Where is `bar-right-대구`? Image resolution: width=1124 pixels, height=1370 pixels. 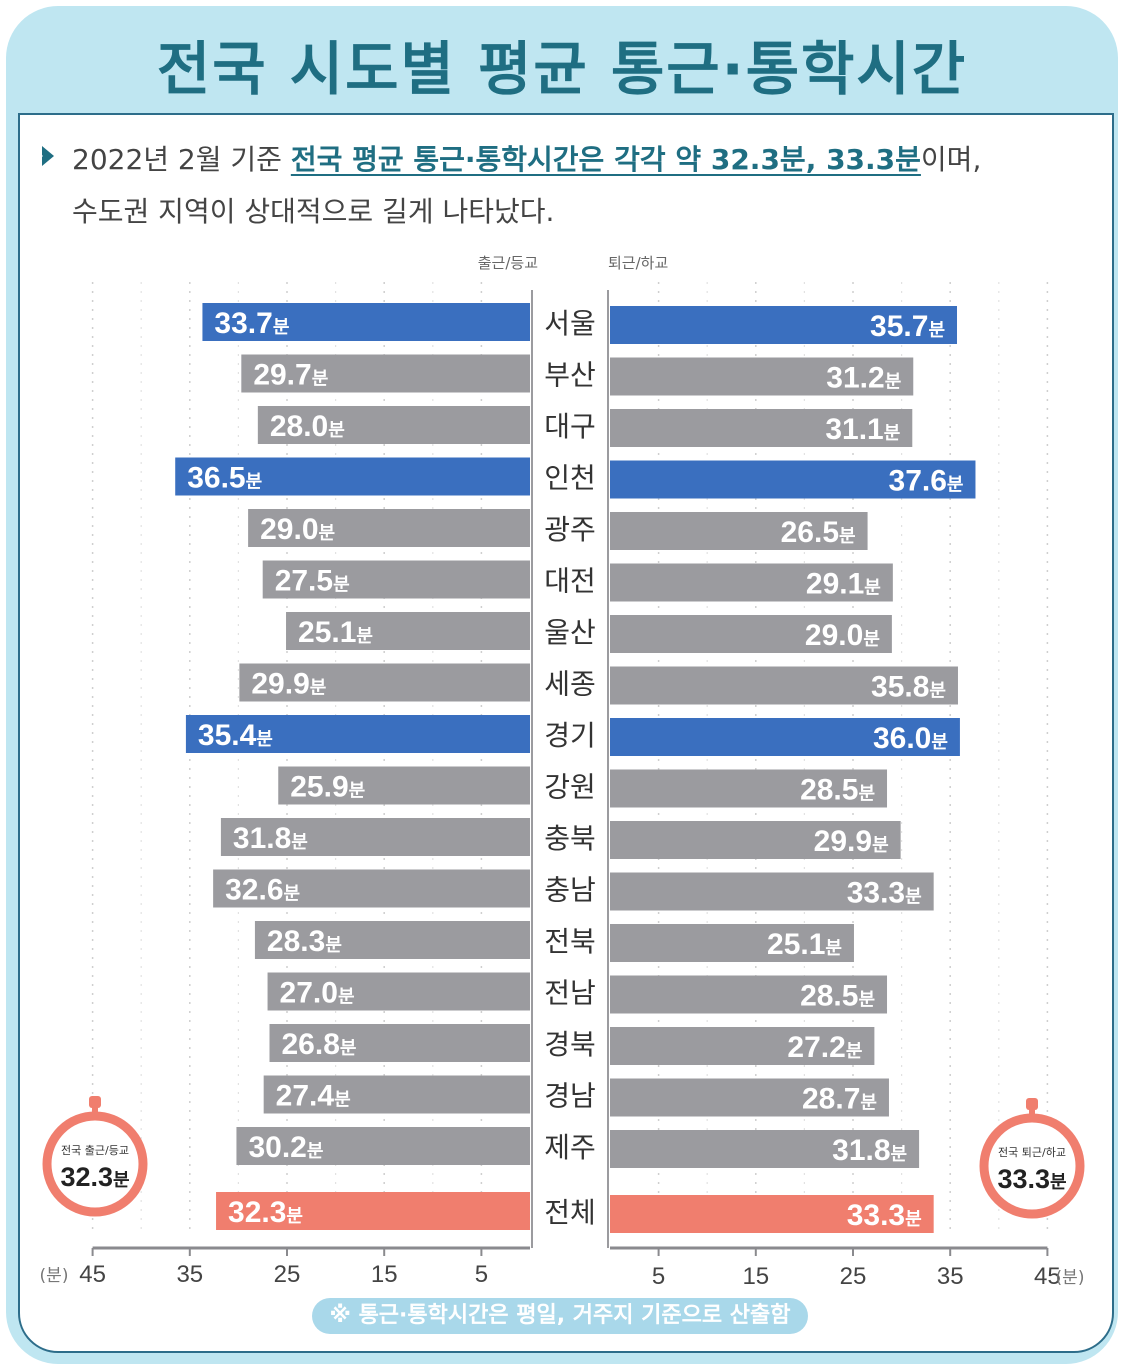
bar-right-대구 is located at coordinates (761, 428).